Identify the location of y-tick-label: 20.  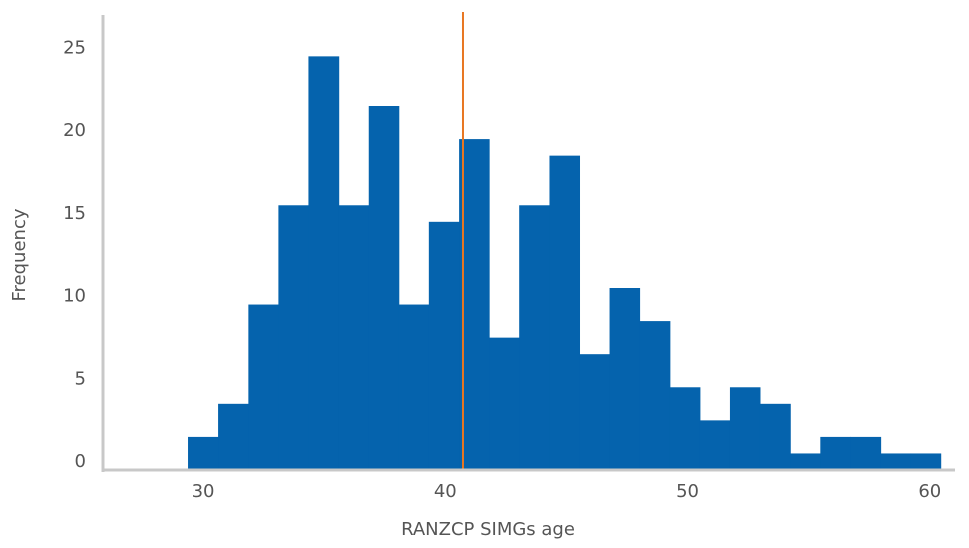
(74, 130).